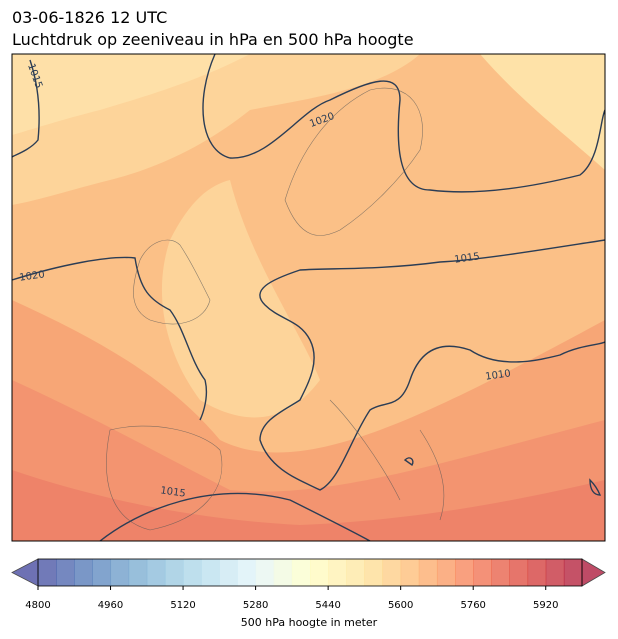  I want to click on date-title: 03-06-1826 12 UTC, so click(90, 17).